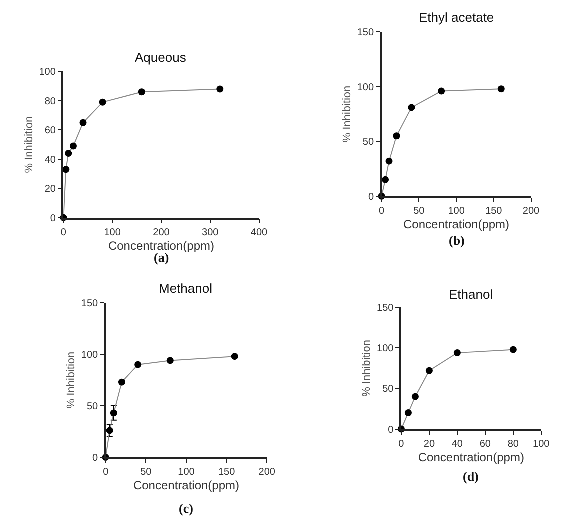 This screenshot has width=574, height=525. What do you see at coordinates (456, 17) in the screenshot?
I see `chart-title: Ethyl acetate` at bounding box center [456, 17].